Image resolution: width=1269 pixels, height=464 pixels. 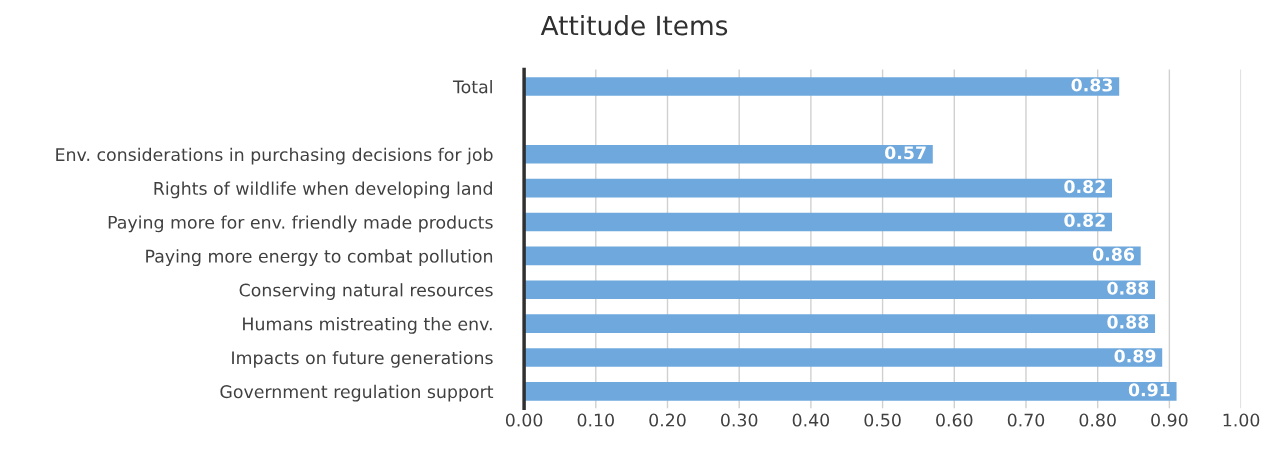 I want to click on x-tick-label: 0.50, so click(x=882, y=420).